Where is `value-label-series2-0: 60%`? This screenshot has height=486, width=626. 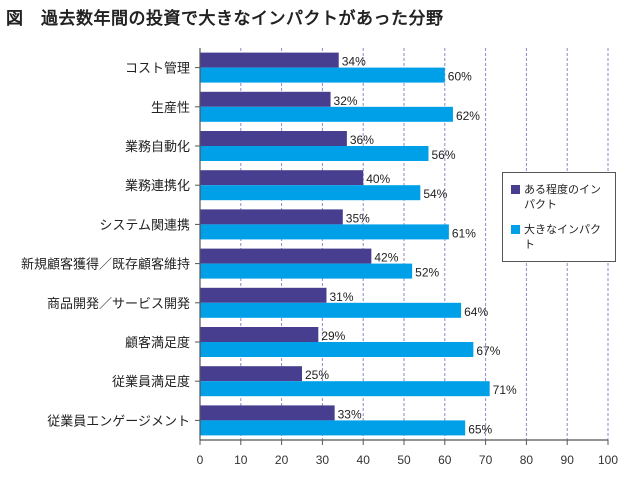
value-label-series2-0: 60% is located at coordinates (460, 77).